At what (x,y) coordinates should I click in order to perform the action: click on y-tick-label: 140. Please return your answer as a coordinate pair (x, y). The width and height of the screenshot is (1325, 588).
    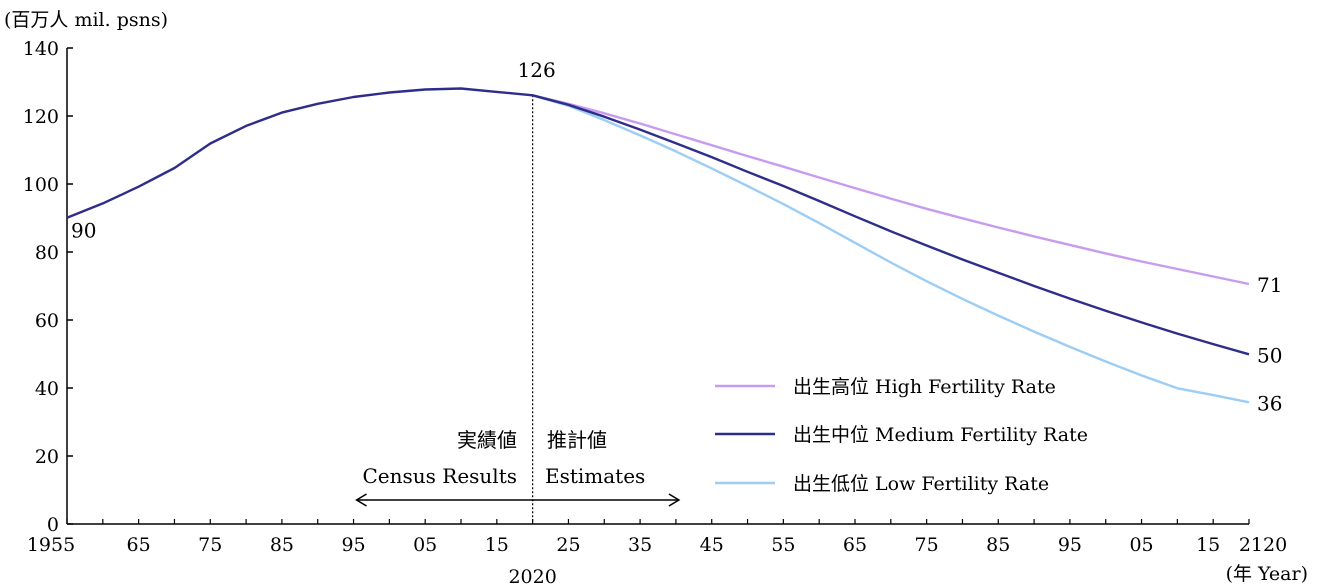
    Looking at the image, I should click on (41, 49).